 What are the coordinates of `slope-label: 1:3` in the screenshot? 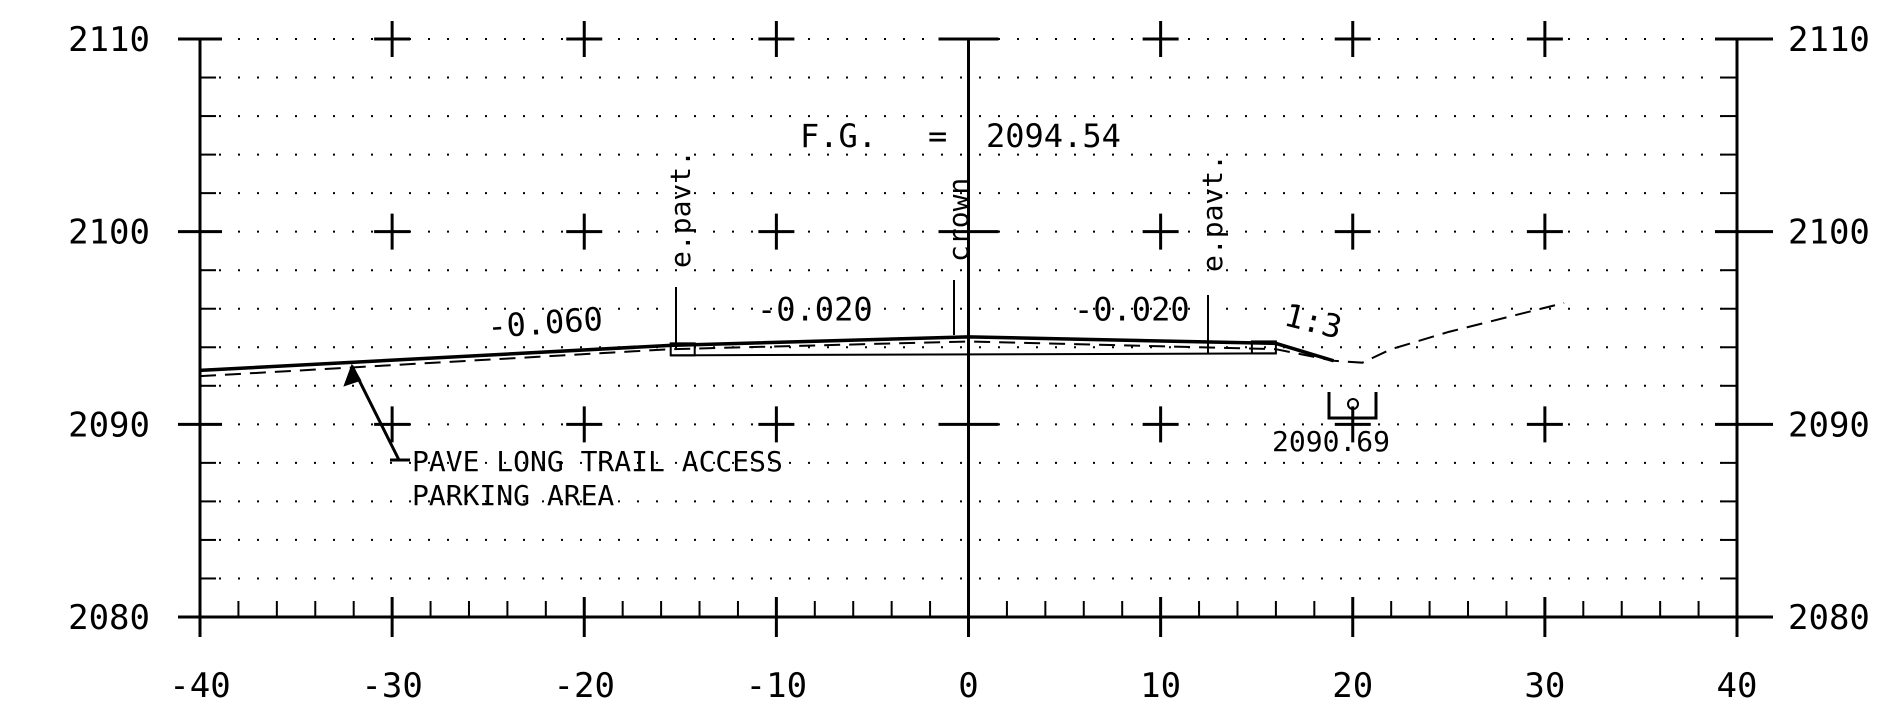 It's located at (1313, 321).